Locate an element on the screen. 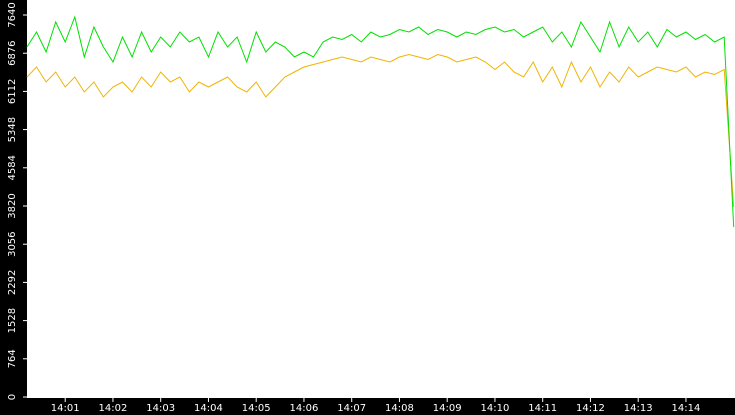 This screenshot has width=735, height=415. x-tick-label: 14:09 is located at coordinates (447, 408).